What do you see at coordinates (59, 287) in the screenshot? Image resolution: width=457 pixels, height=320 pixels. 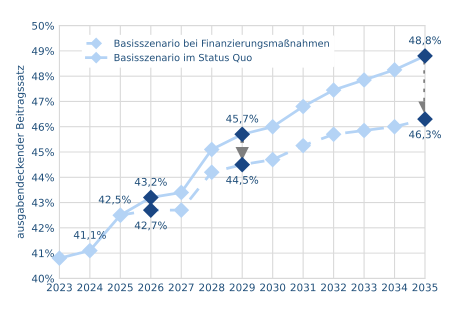 I see `x-tick-label: 2023` at bounding box center [59, 287].